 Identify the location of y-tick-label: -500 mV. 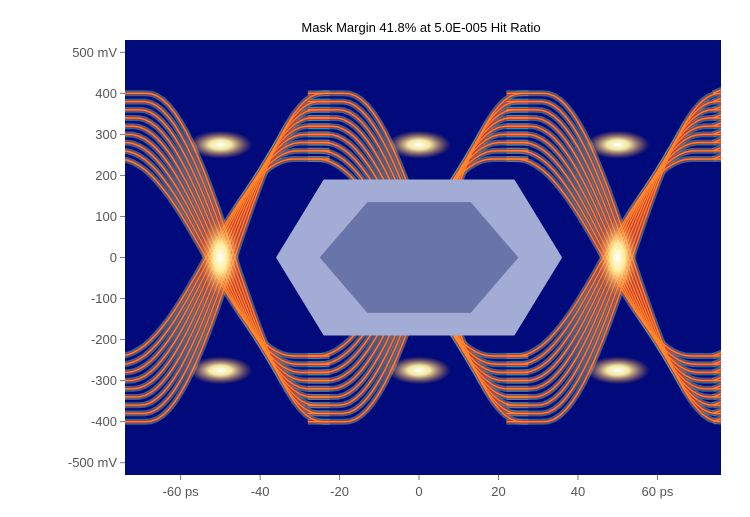
(92, 462).